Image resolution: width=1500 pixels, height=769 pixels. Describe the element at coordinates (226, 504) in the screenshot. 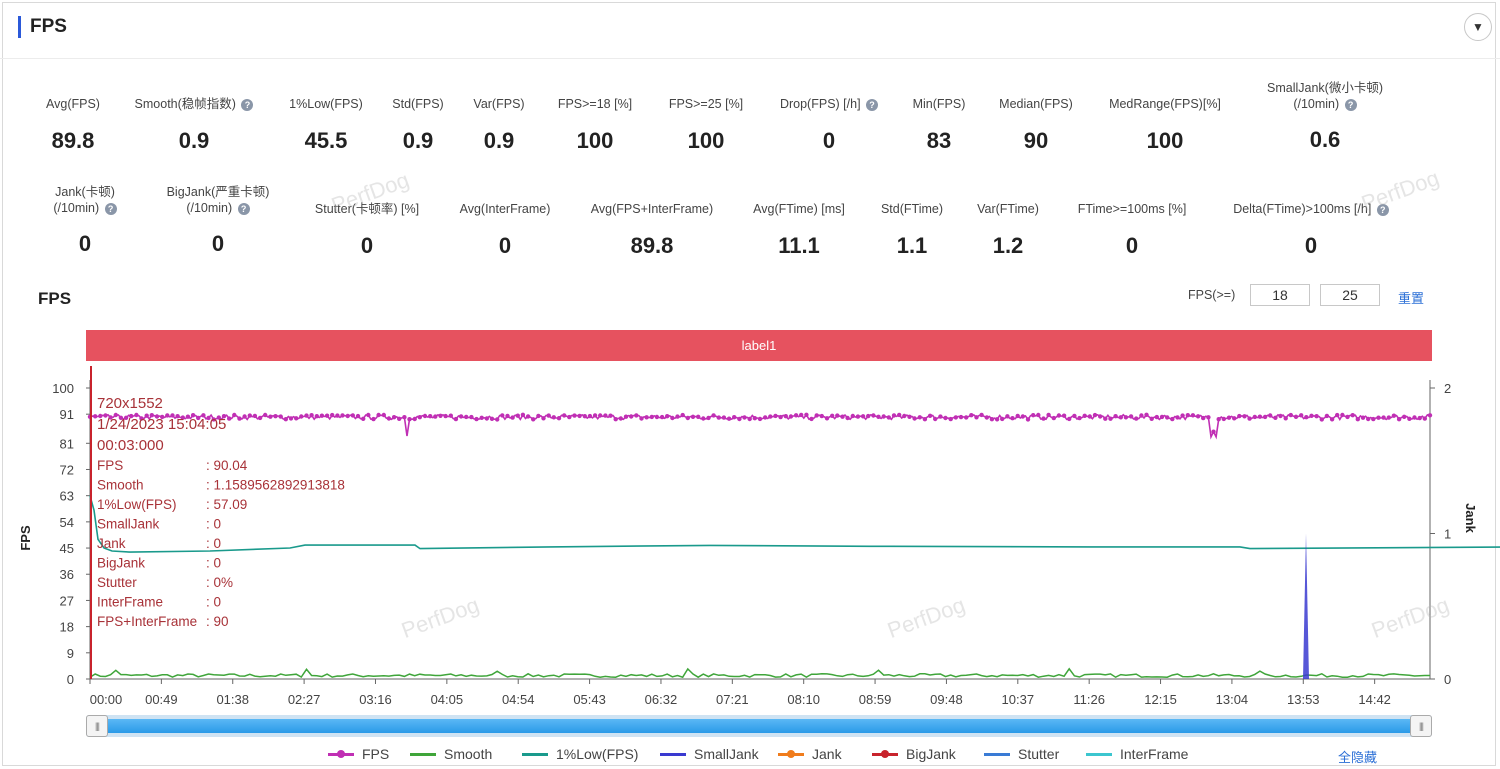

I see `tooltip-value: : 57.09` at that location.